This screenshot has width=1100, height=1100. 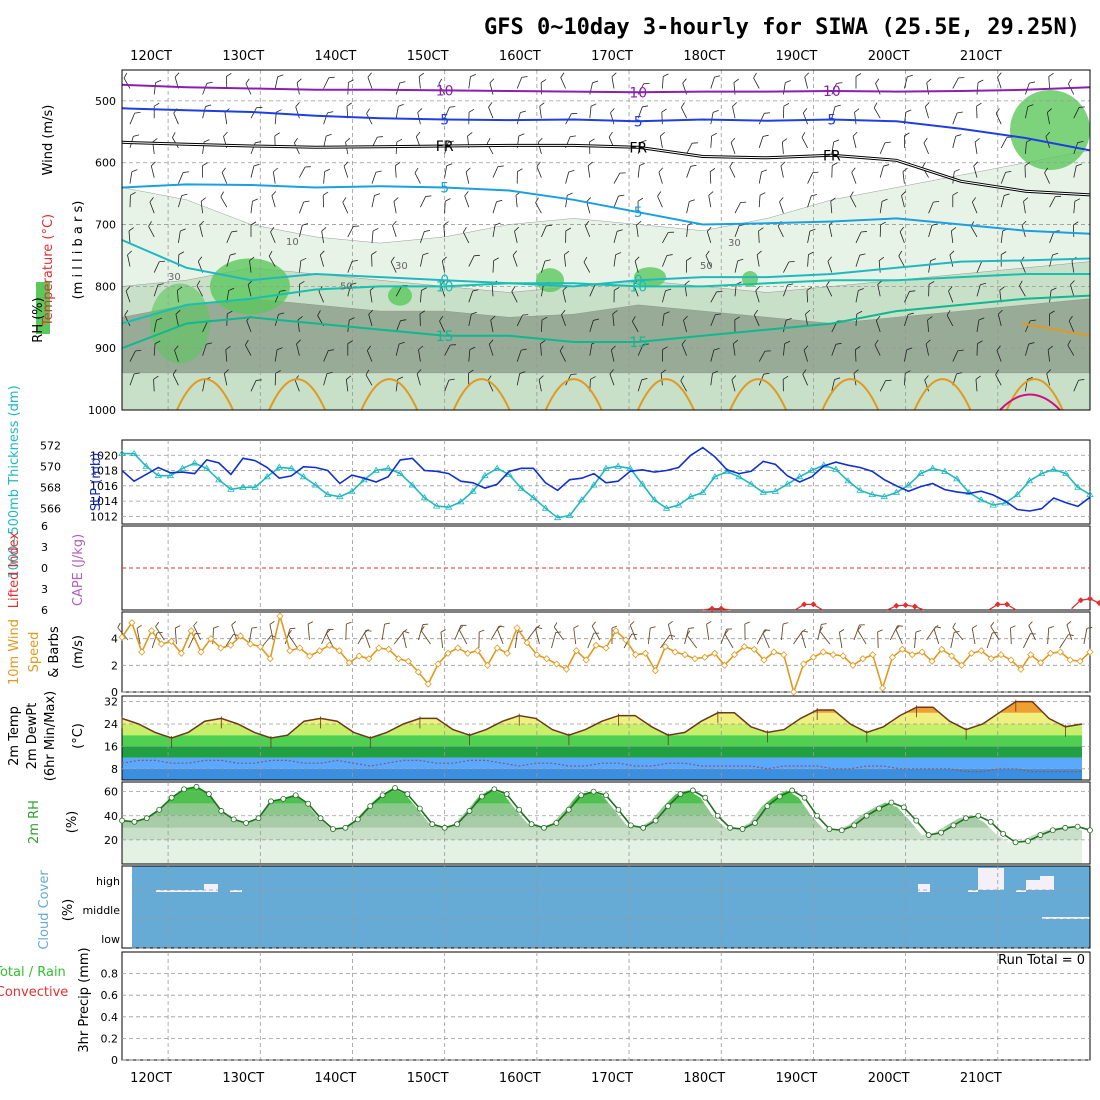 I want to click on x-tick-label-bottom: 150CT, so click(x=428, y=1078).